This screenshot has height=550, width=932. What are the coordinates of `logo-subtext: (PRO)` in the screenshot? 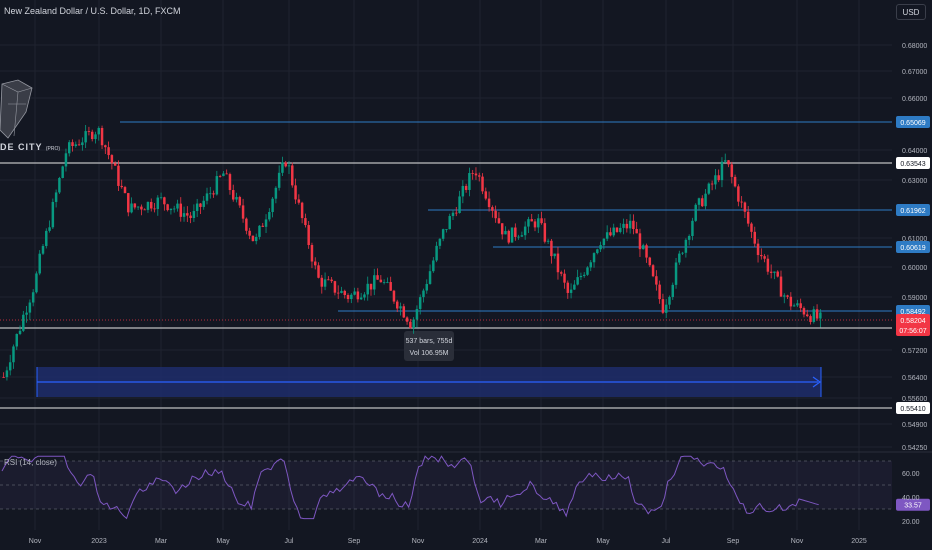 It's located at (53, 149).